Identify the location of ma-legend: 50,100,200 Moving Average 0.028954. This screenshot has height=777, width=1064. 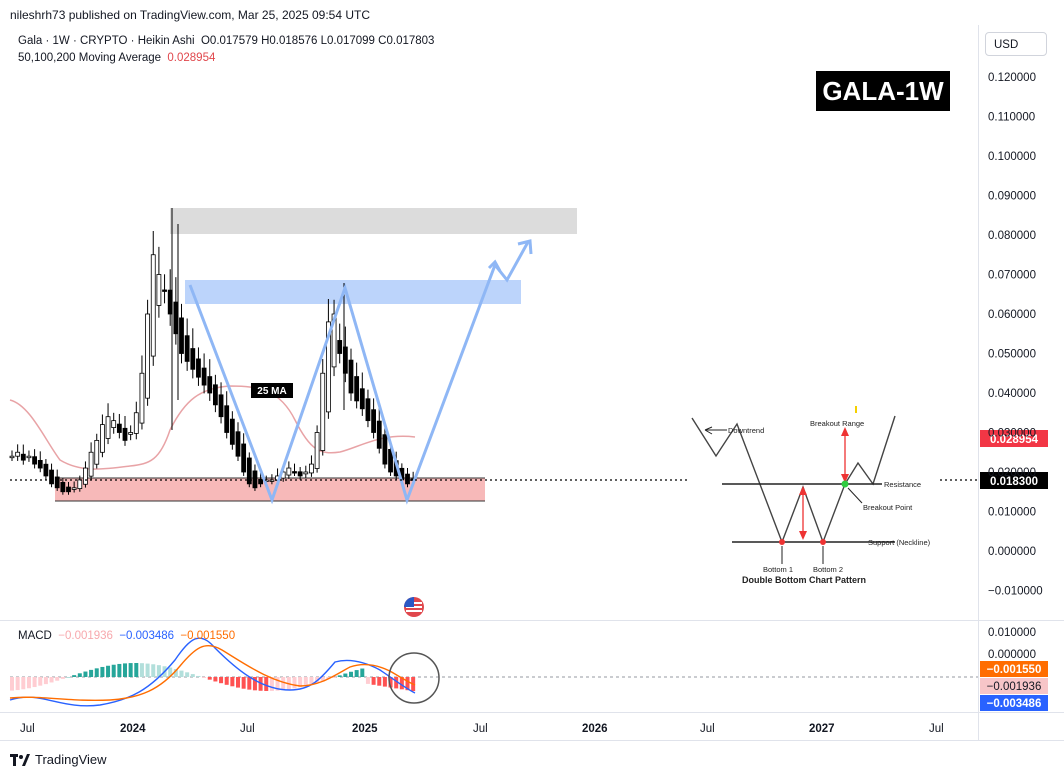
(116, 58).